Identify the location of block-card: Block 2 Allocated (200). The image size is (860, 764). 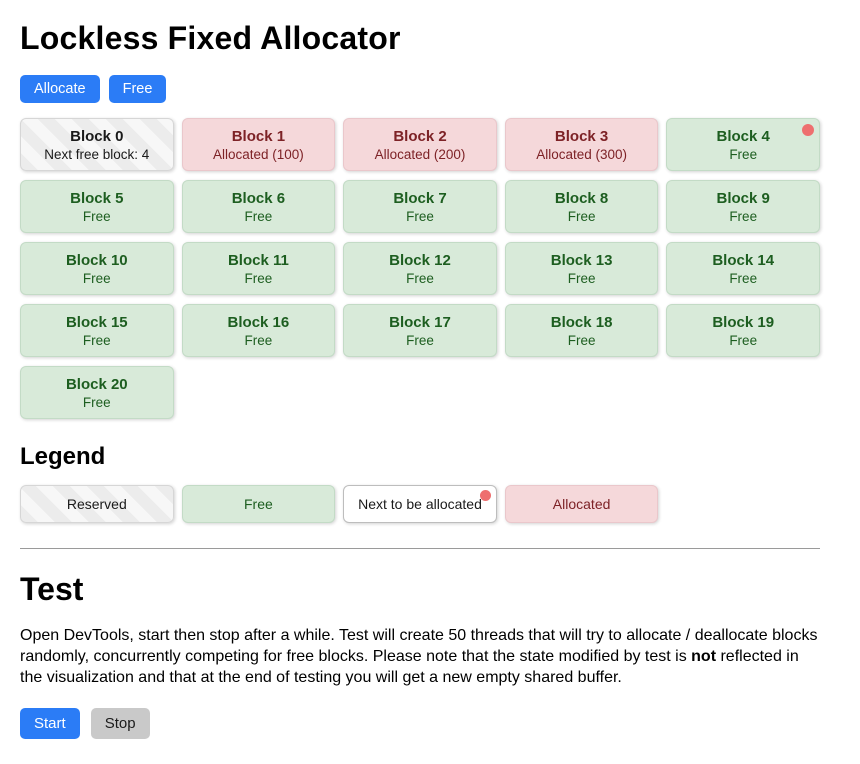
(420, 144).